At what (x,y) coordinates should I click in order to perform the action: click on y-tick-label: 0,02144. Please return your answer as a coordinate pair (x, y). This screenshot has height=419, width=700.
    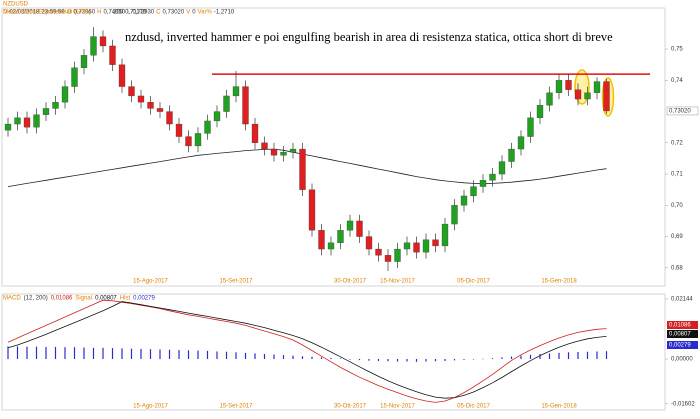
    Looking at the image, I should click on (682, 300).